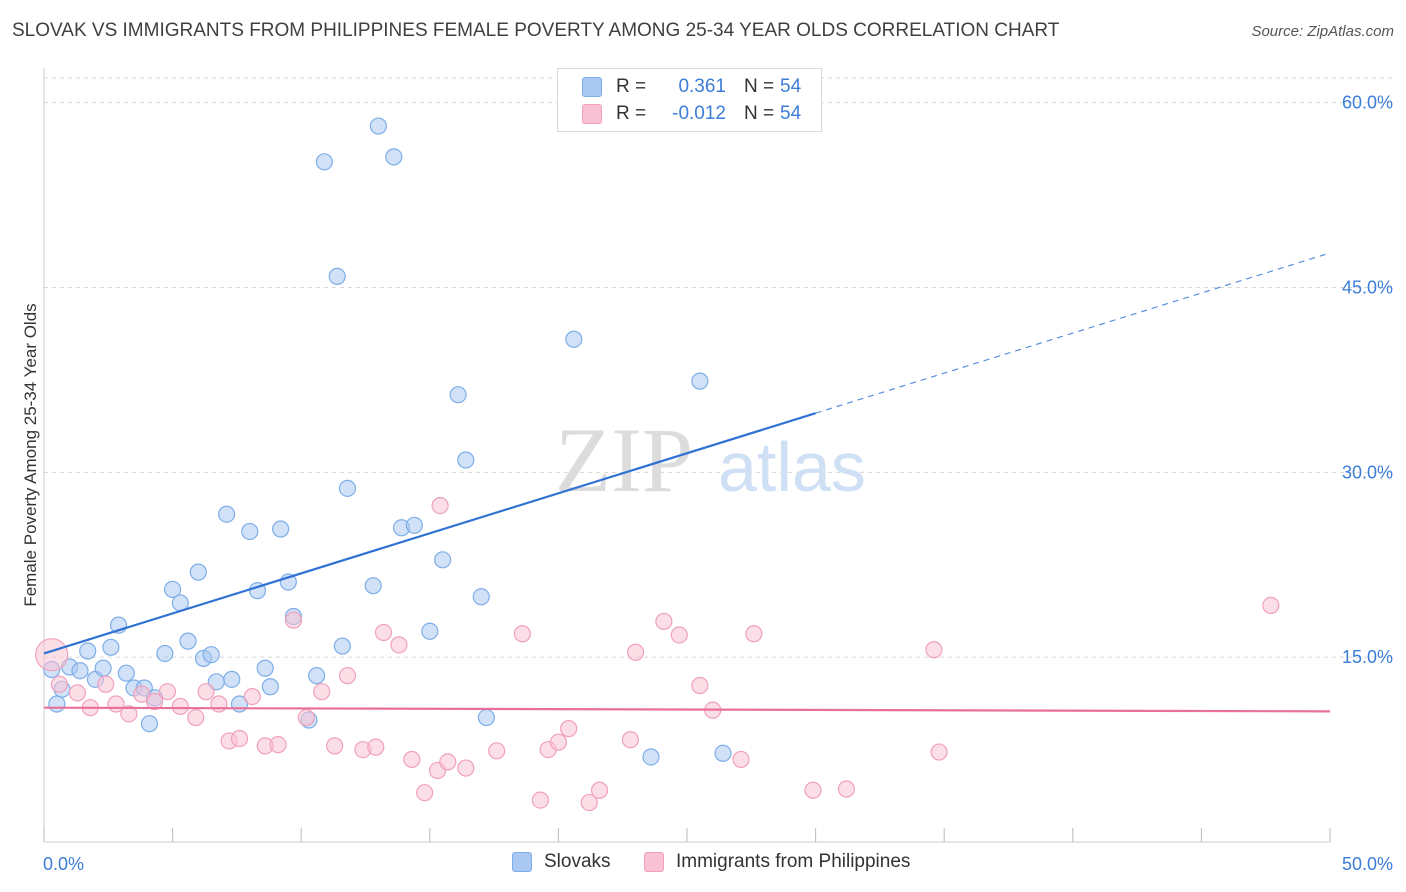  I want to click on correlation-legend: R = 0.361 N = 54 R = -0.012 N = 54, so click(689, 100).